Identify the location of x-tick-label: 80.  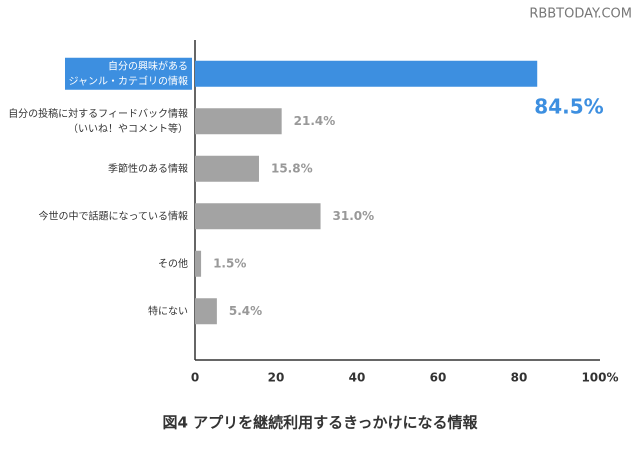
(519, 378).